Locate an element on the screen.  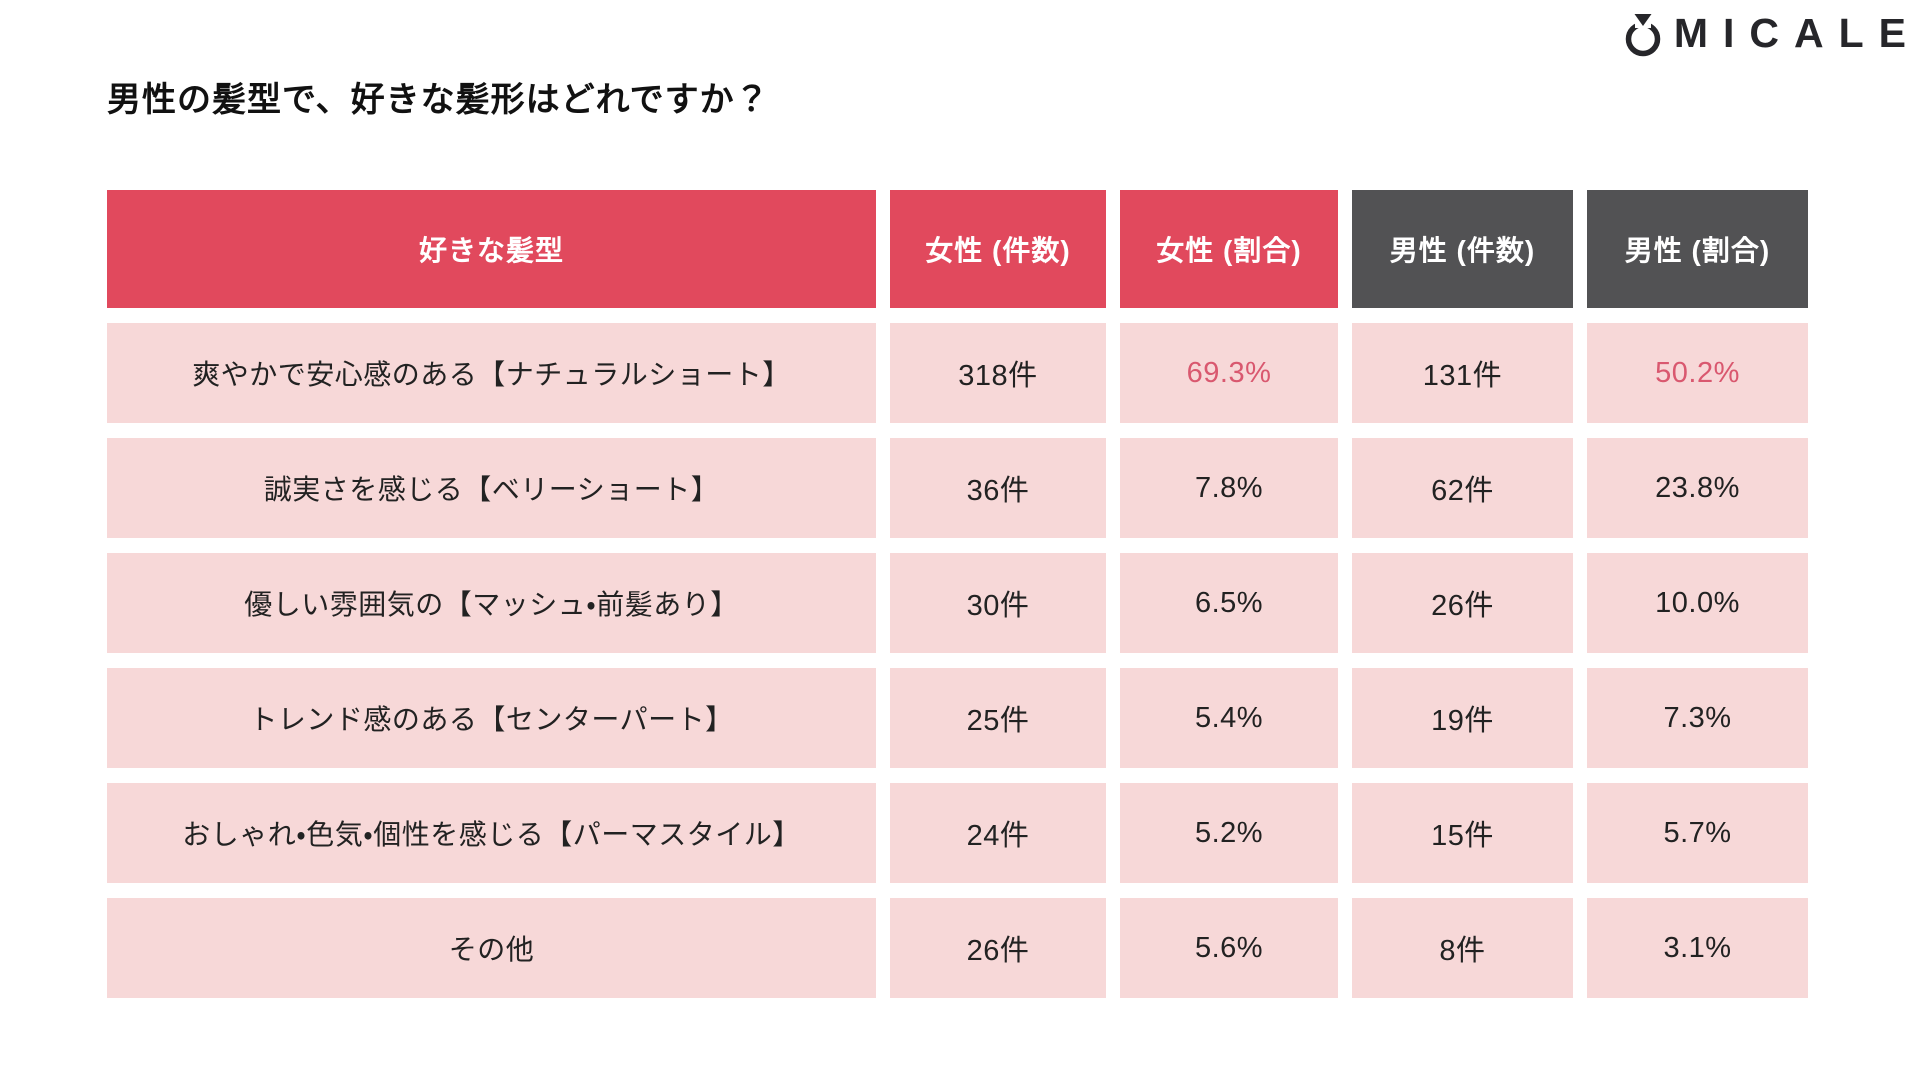
header-male-percent: 男性 (割合) is located at coordinates (1697, 249).